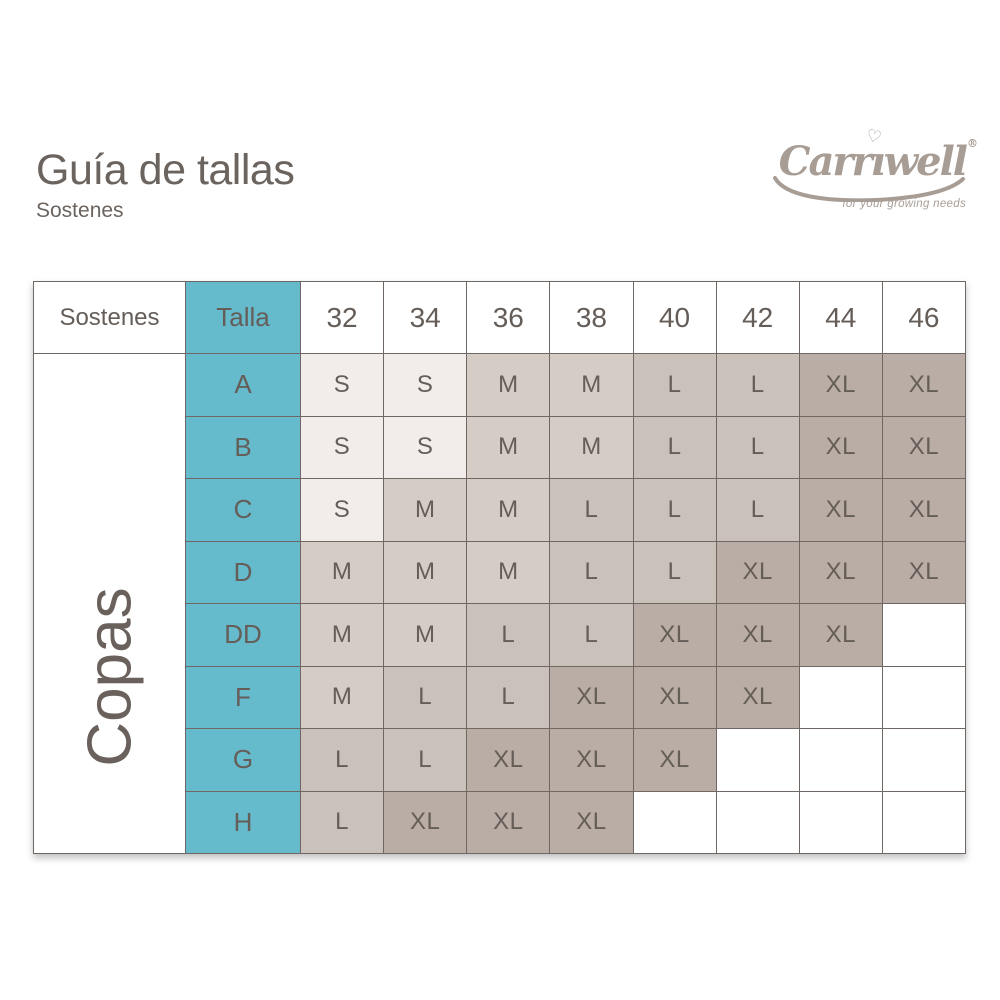  I want to click on page-subtitle: Sostenes, so click(80, 211).